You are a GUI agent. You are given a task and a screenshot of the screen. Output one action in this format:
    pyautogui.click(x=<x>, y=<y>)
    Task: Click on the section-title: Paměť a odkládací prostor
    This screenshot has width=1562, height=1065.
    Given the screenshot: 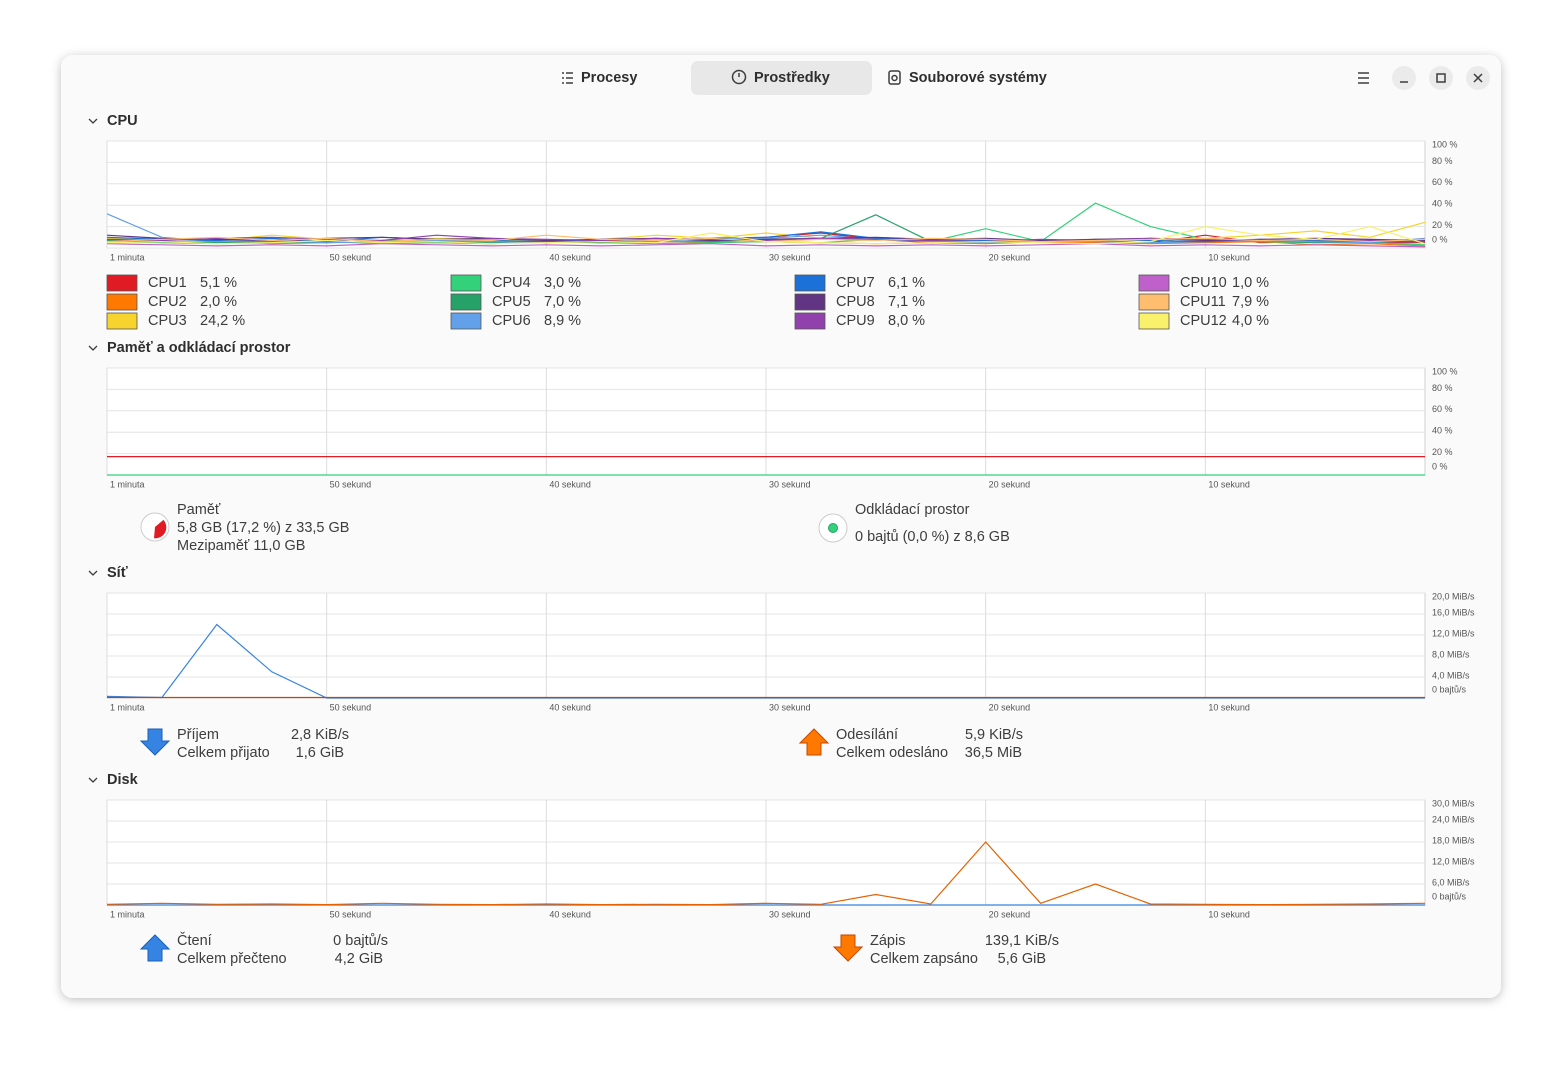 What is the action you would take?
    pyautogui.click(x=199, y=348)
    